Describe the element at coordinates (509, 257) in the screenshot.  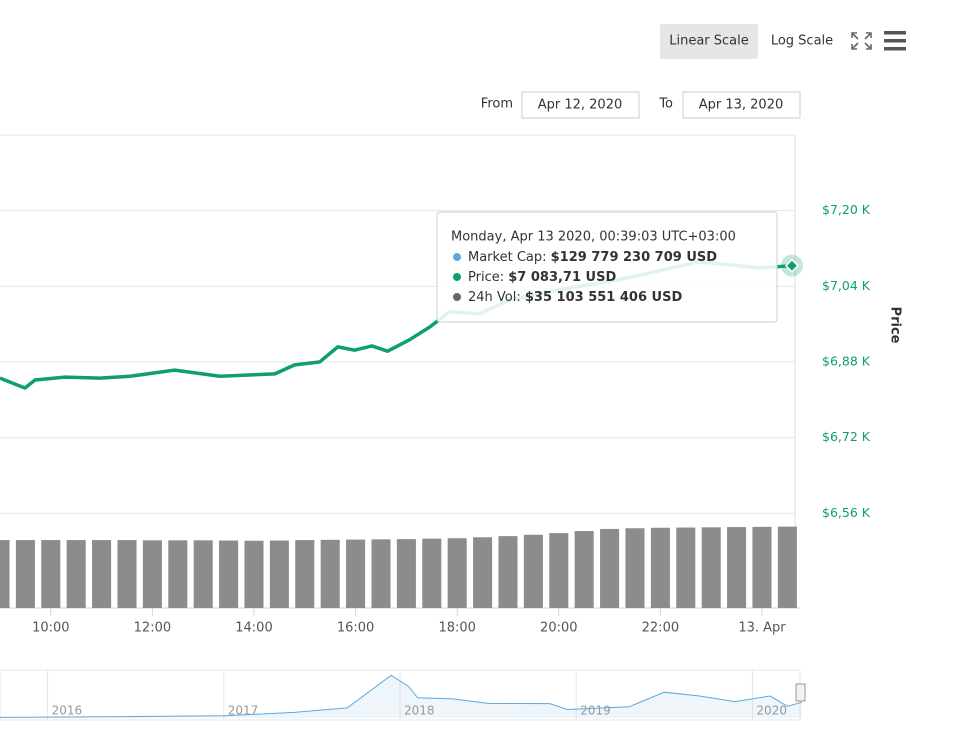
I see `tooltip-name: Market Cap:` at that location.